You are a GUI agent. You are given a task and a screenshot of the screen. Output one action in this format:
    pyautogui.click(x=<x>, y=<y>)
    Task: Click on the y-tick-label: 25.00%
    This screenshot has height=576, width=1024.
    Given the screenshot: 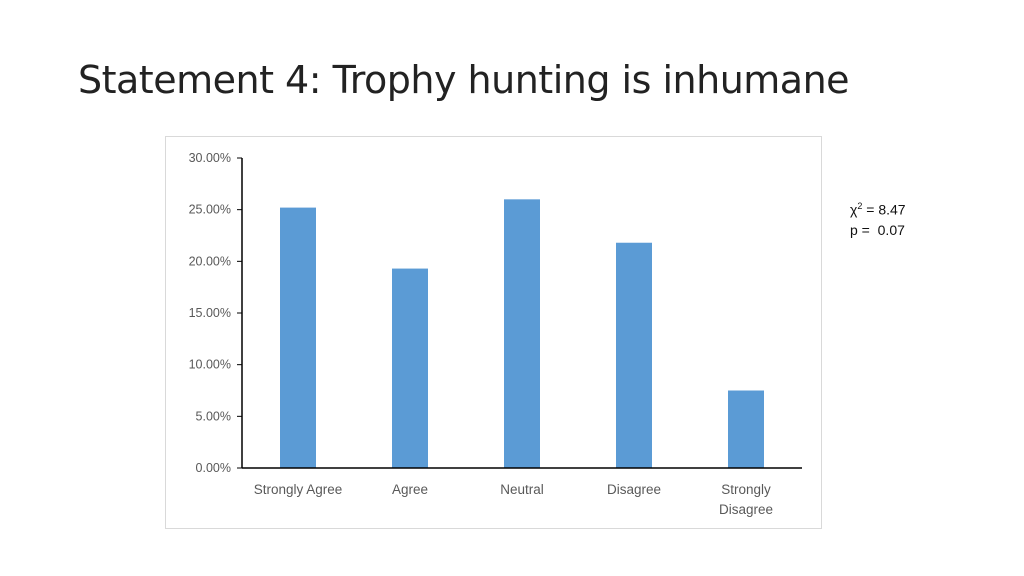 What is the action you would take?
    pyautogui.click(x=210, y=210)
    